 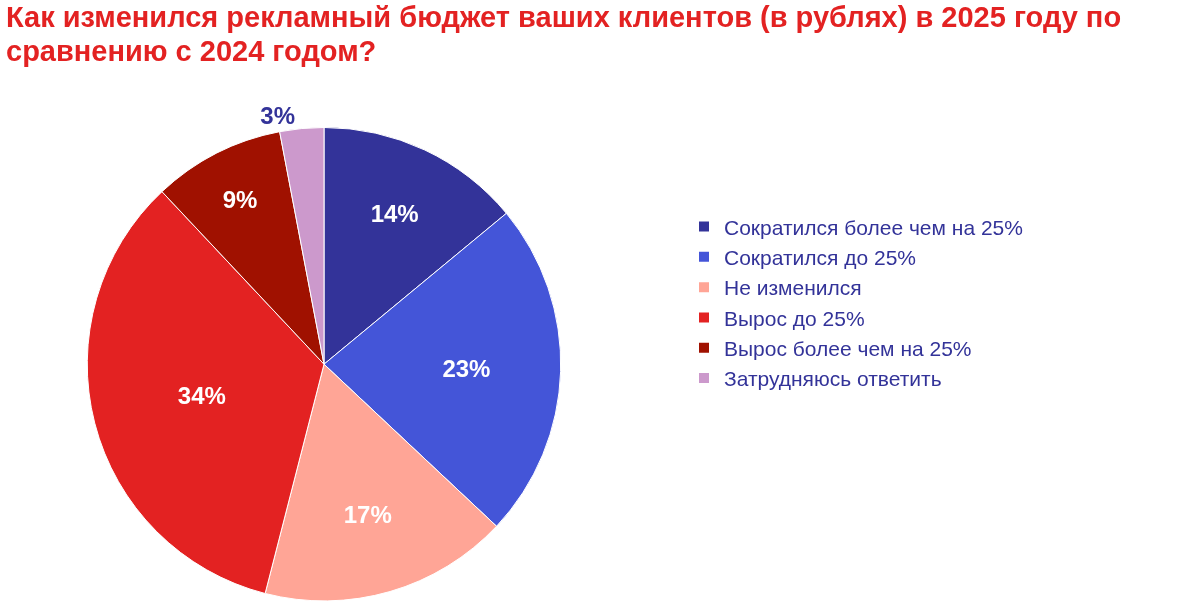 I want to click on chart-title: Как изменился рекламный бюджет ваших клиентов (в рублях) в 2025 году по сравнению с 2024 годом?, so click(x=564, y=34).